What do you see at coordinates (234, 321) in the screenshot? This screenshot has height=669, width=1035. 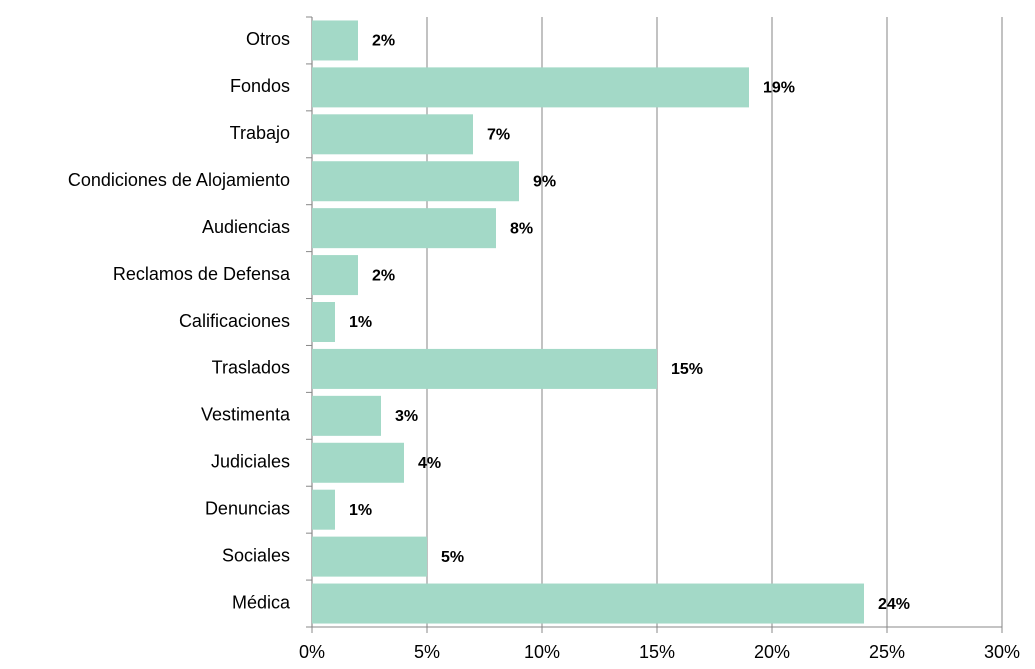 I see `y-tick-label: Calificaciones` at bounding box center [234, 321].